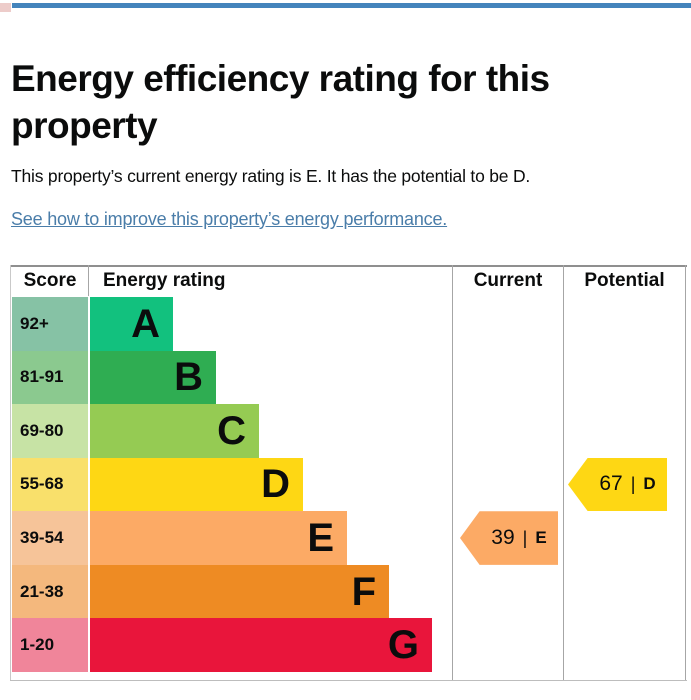 The image size is (691, 700). Describe the element at coordinates (363, 591) in the screenshot. I see `rating-band-letter: F` at that location.